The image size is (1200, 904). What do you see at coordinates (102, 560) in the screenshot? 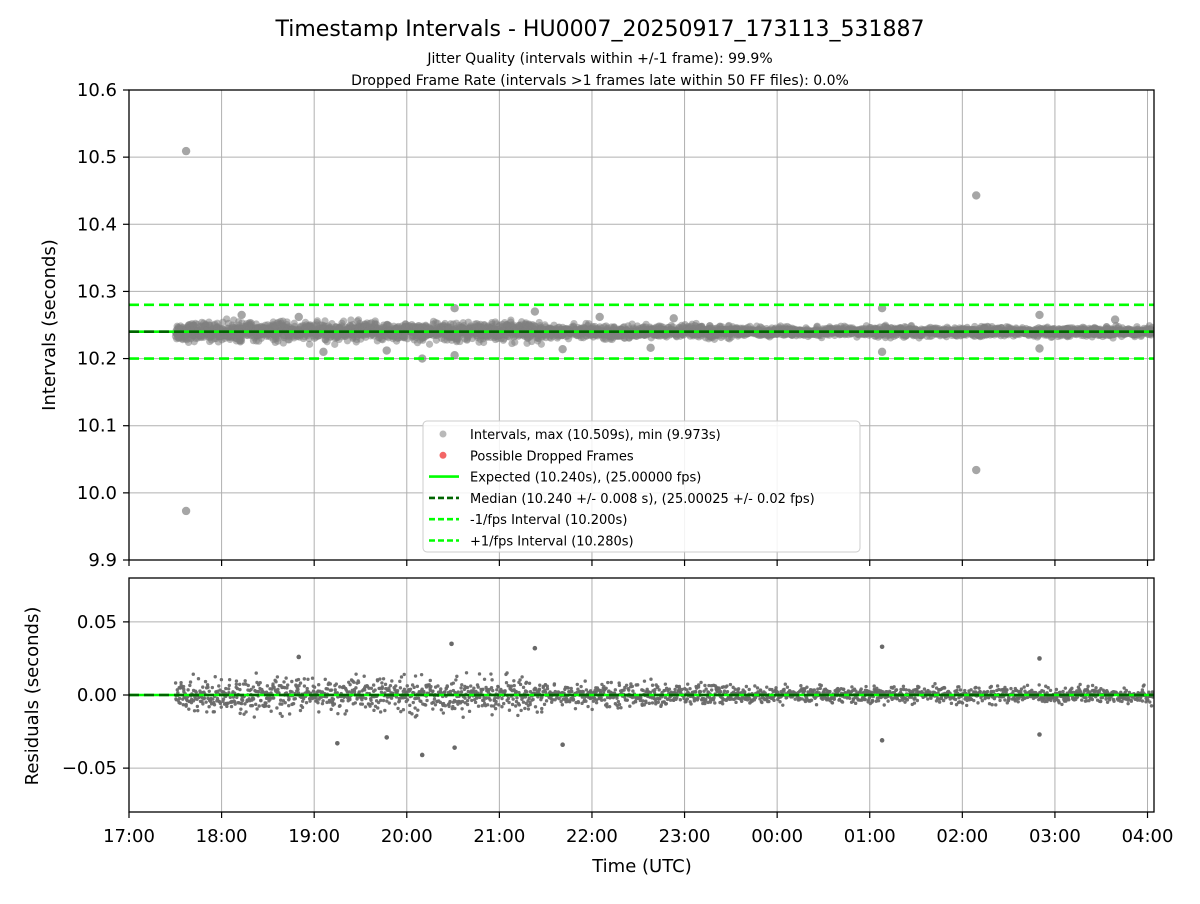
I see `y-tick-label: 9.9` at bounding box center [102, 560].